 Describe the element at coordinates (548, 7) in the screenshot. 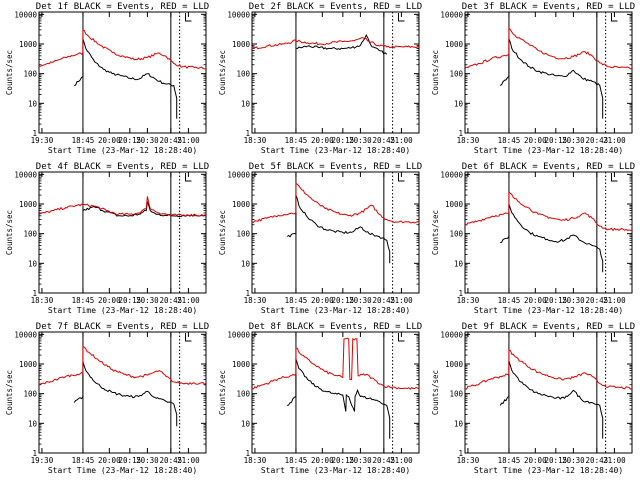

I see `panel-title: Det 3f BLACK = Events, RED = LLD` at that location.